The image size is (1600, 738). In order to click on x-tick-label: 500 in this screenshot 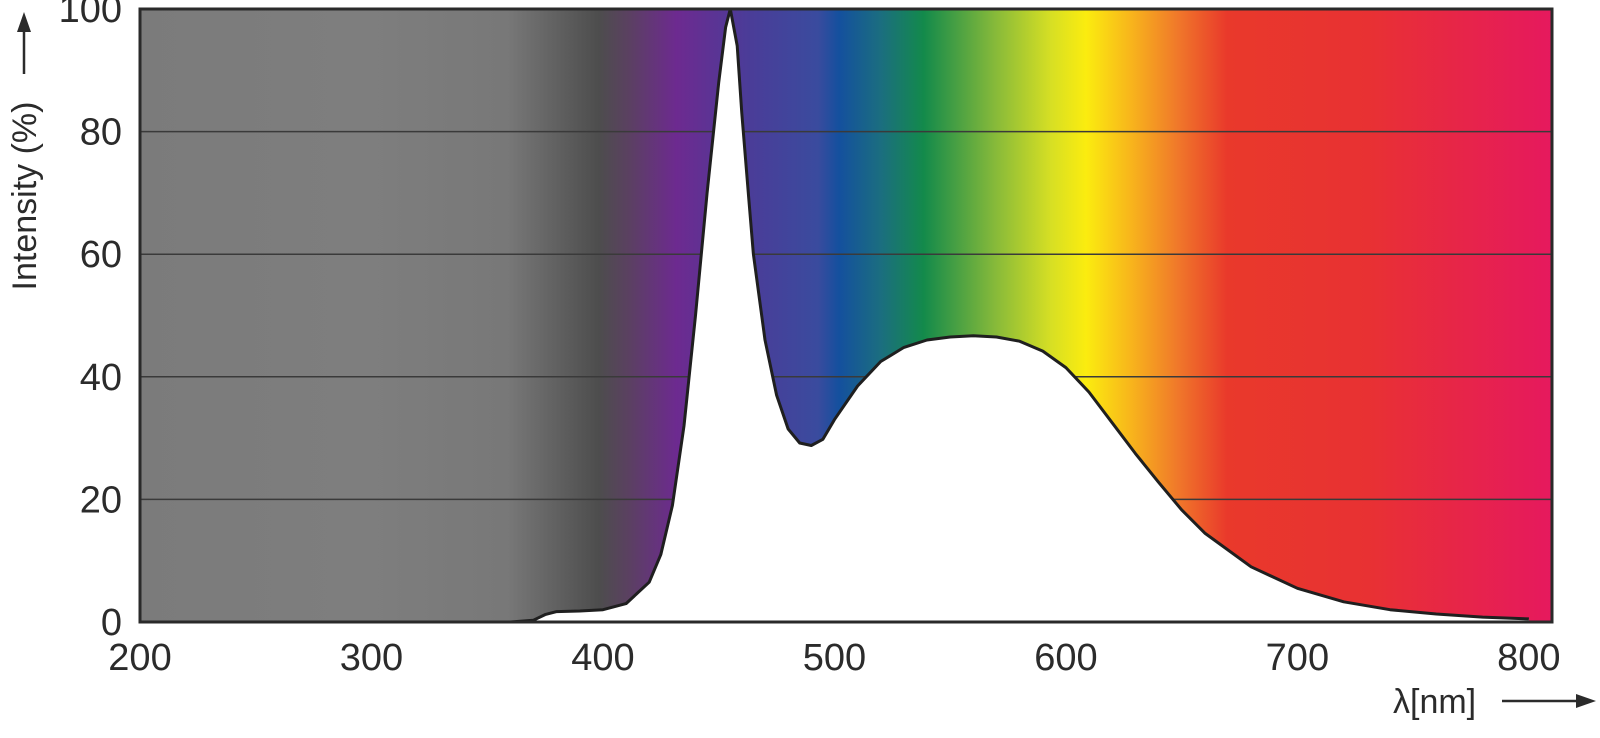, I will do `click(834, 658)`.